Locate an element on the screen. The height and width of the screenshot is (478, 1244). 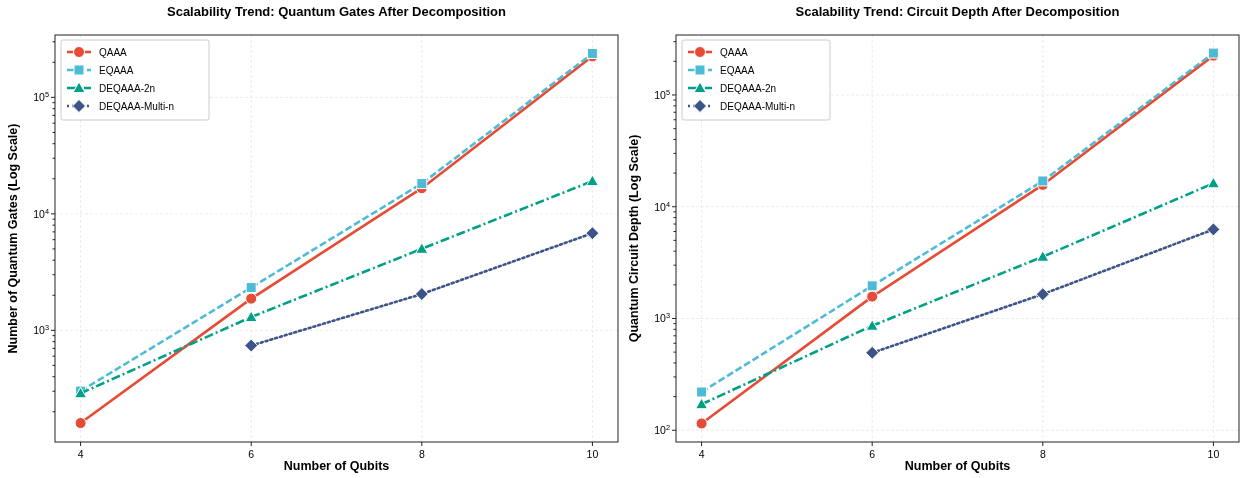
y-axis-title: Number of Quantum Gates (Log Scale) is located at coordinates (13, 238).